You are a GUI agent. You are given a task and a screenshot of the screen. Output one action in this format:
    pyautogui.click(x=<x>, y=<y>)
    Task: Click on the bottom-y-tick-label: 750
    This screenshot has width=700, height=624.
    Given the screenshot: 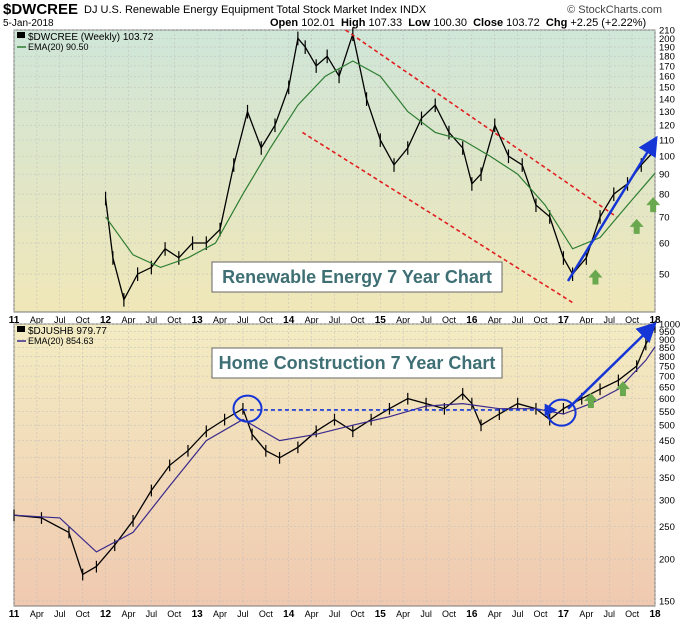 What is the action you would take?
    pyautogui.click(x=667, y=367)
    